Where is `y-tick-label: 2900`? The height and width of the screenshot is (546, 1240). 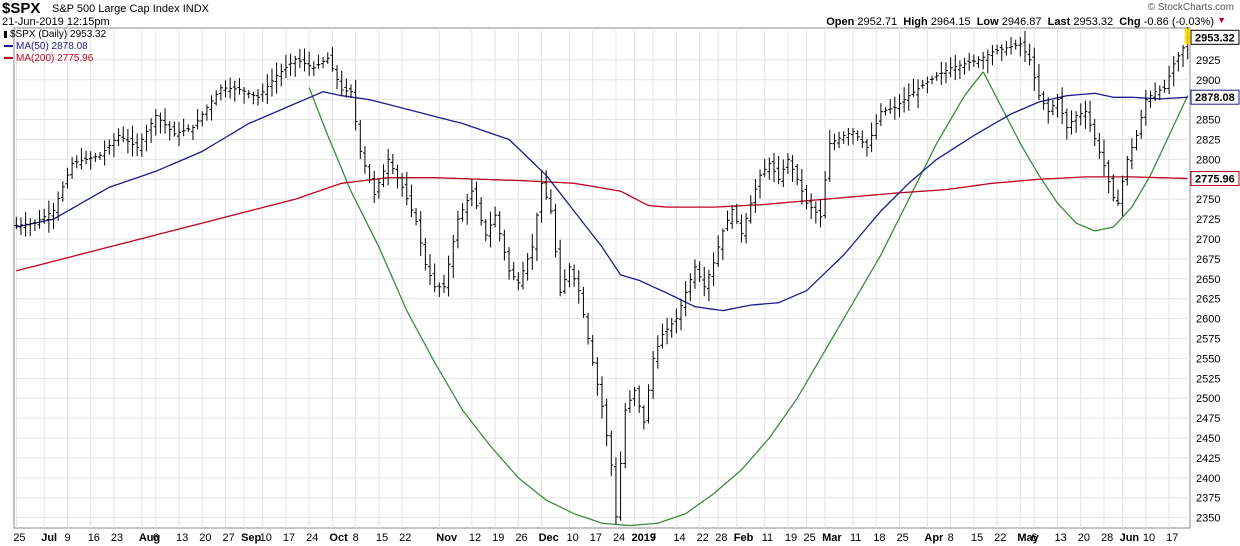 y-tick-label: 2900 is located at coordinates (1208, 81).